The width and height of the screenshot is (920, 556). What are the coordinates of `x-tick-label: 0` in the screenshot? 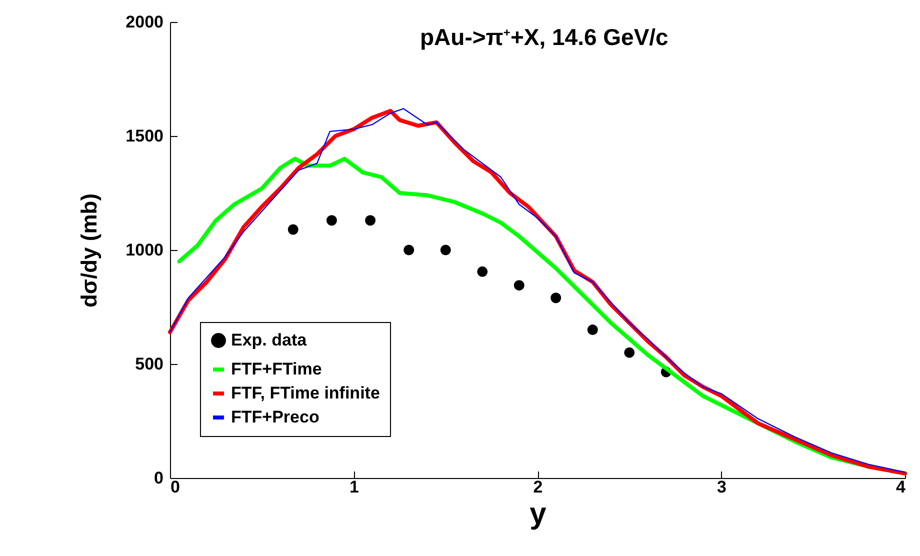 It's located at (175, 487).